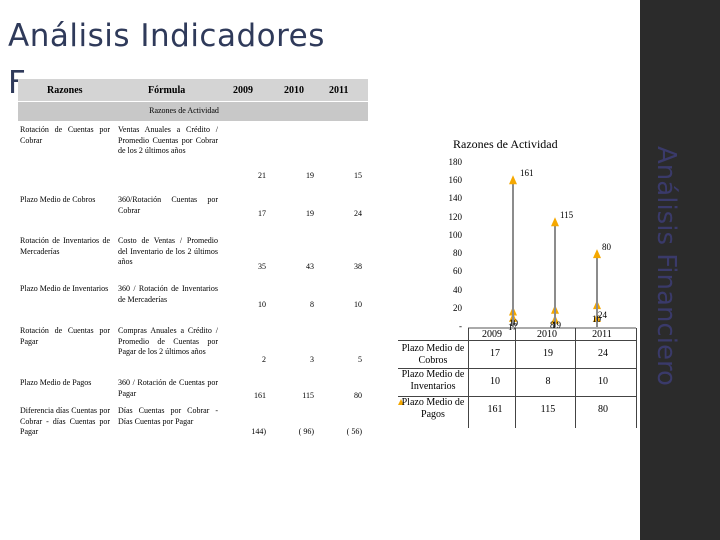  Describe the element at coordinates (65, 246) in the screenshot. I see `ratio-name: Rotación de Inventarios de Mercaderías` at that location.